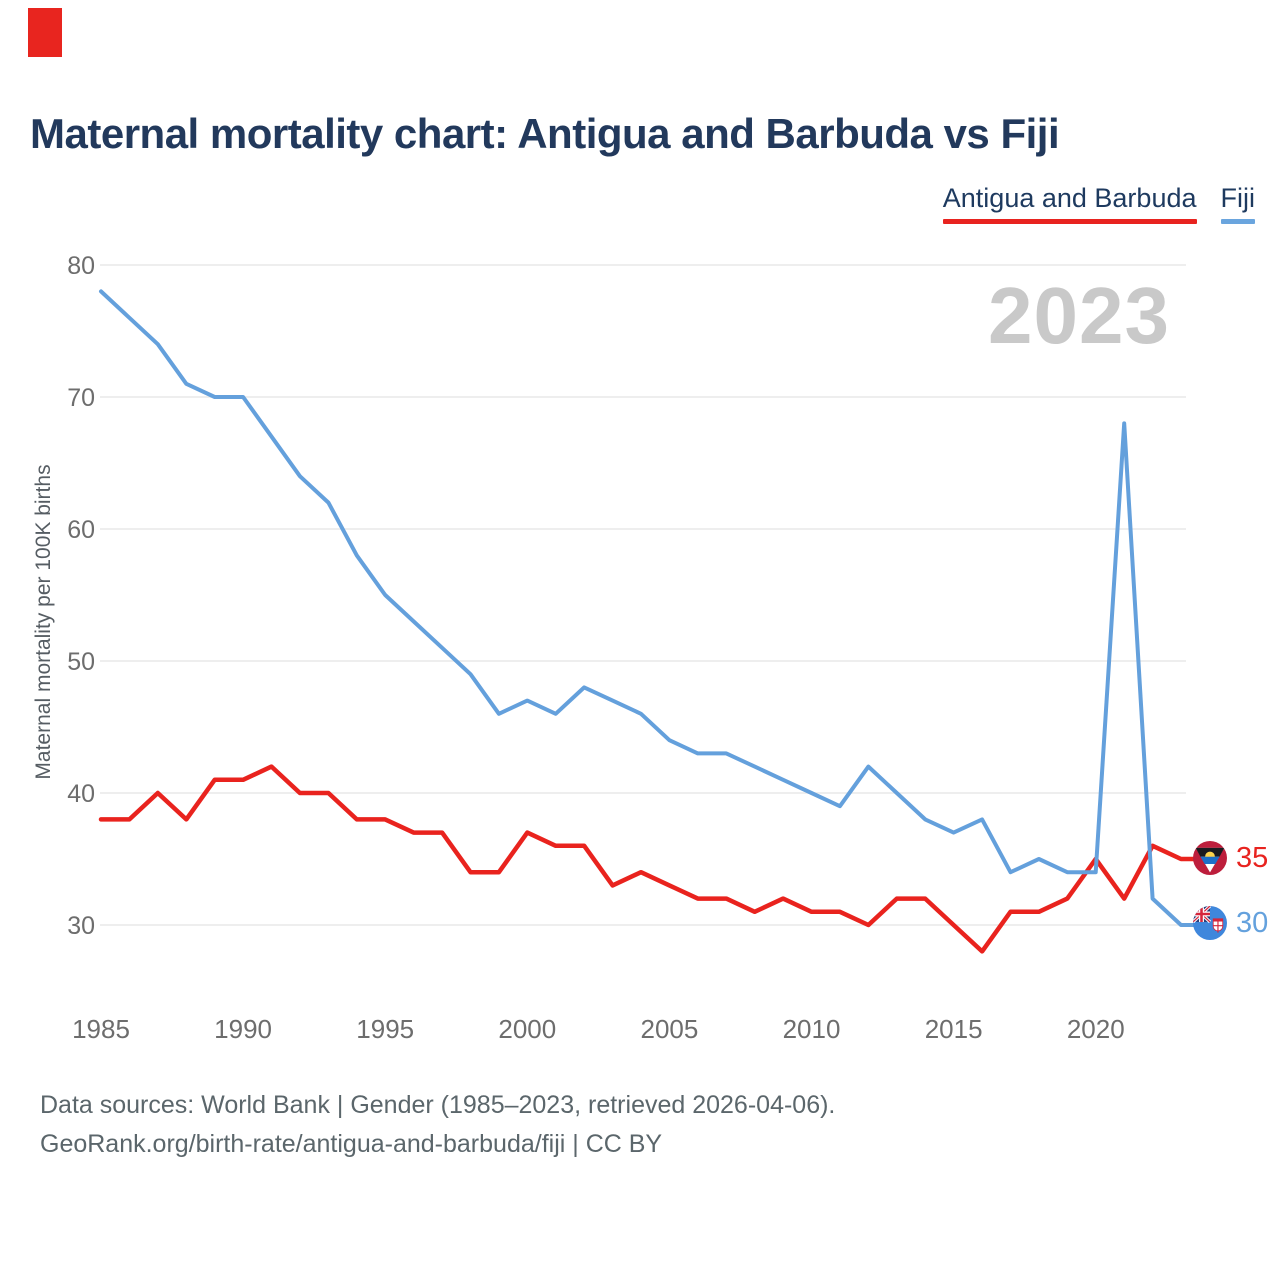 This screenshot has height=1280, width=1280. What do you see at coordinates (1238, 198) in the screenshot?
I see `legend-label: Fiji` at bounding box center [1238, 198].